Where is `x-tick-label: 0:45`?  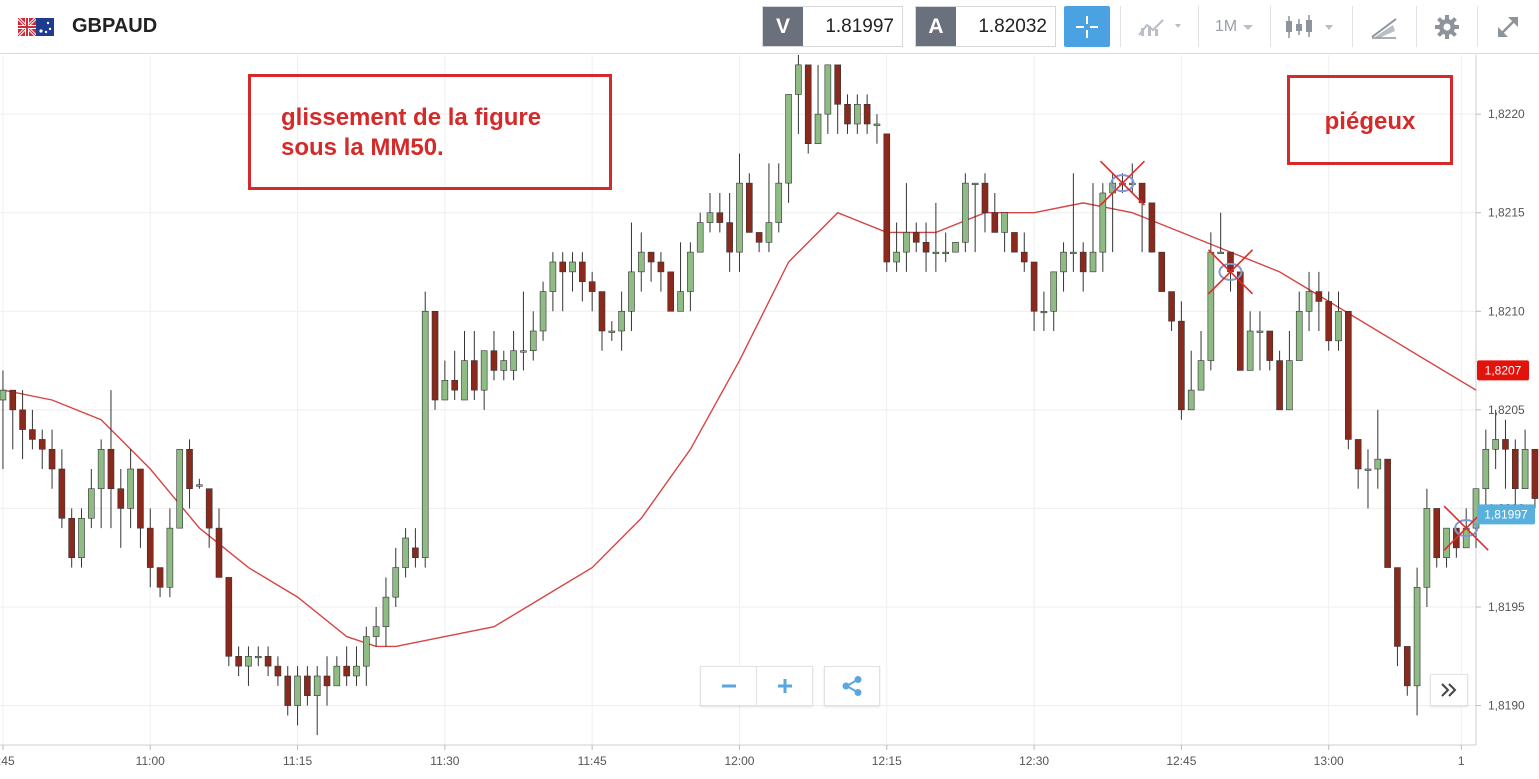
x-tick-label: 0:45 is located at coordinates (7, 761).